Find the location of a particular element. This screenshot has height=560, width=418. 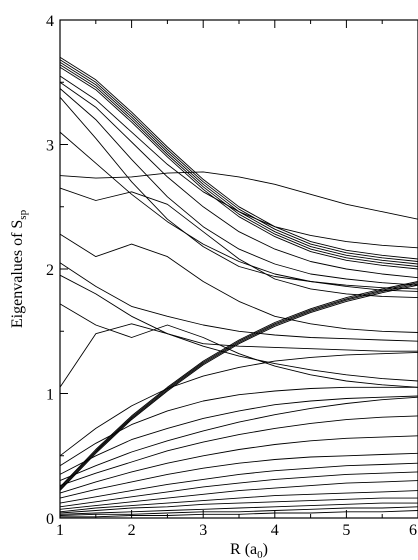

y-tick-label-4: 4 is located at coordinates (50, 21).